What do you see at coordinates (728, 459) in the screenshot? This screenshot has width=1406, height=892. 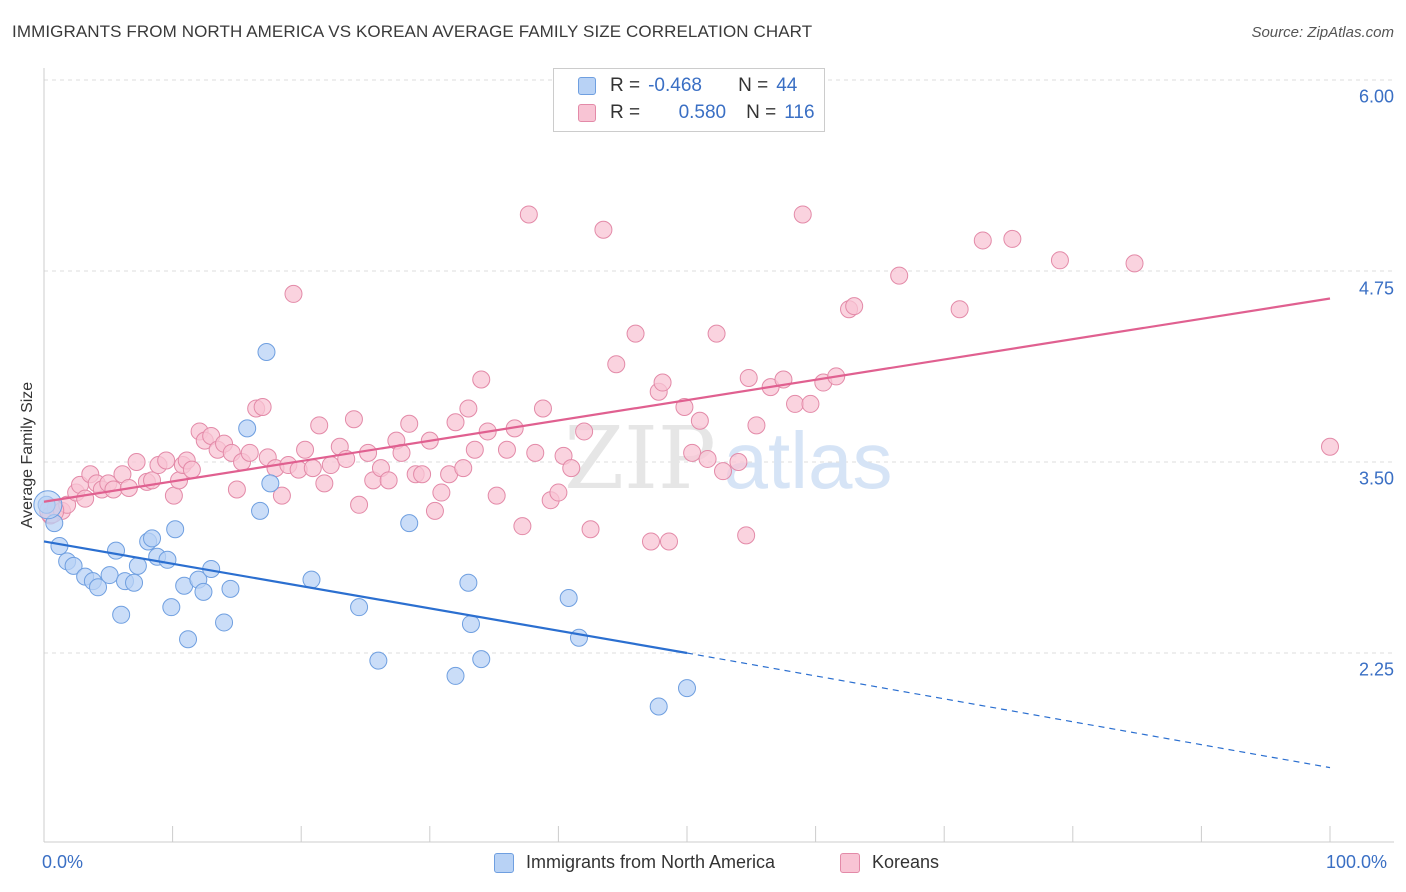 I see `watermark: ZIP atlas` at bounding box center [728, 459].